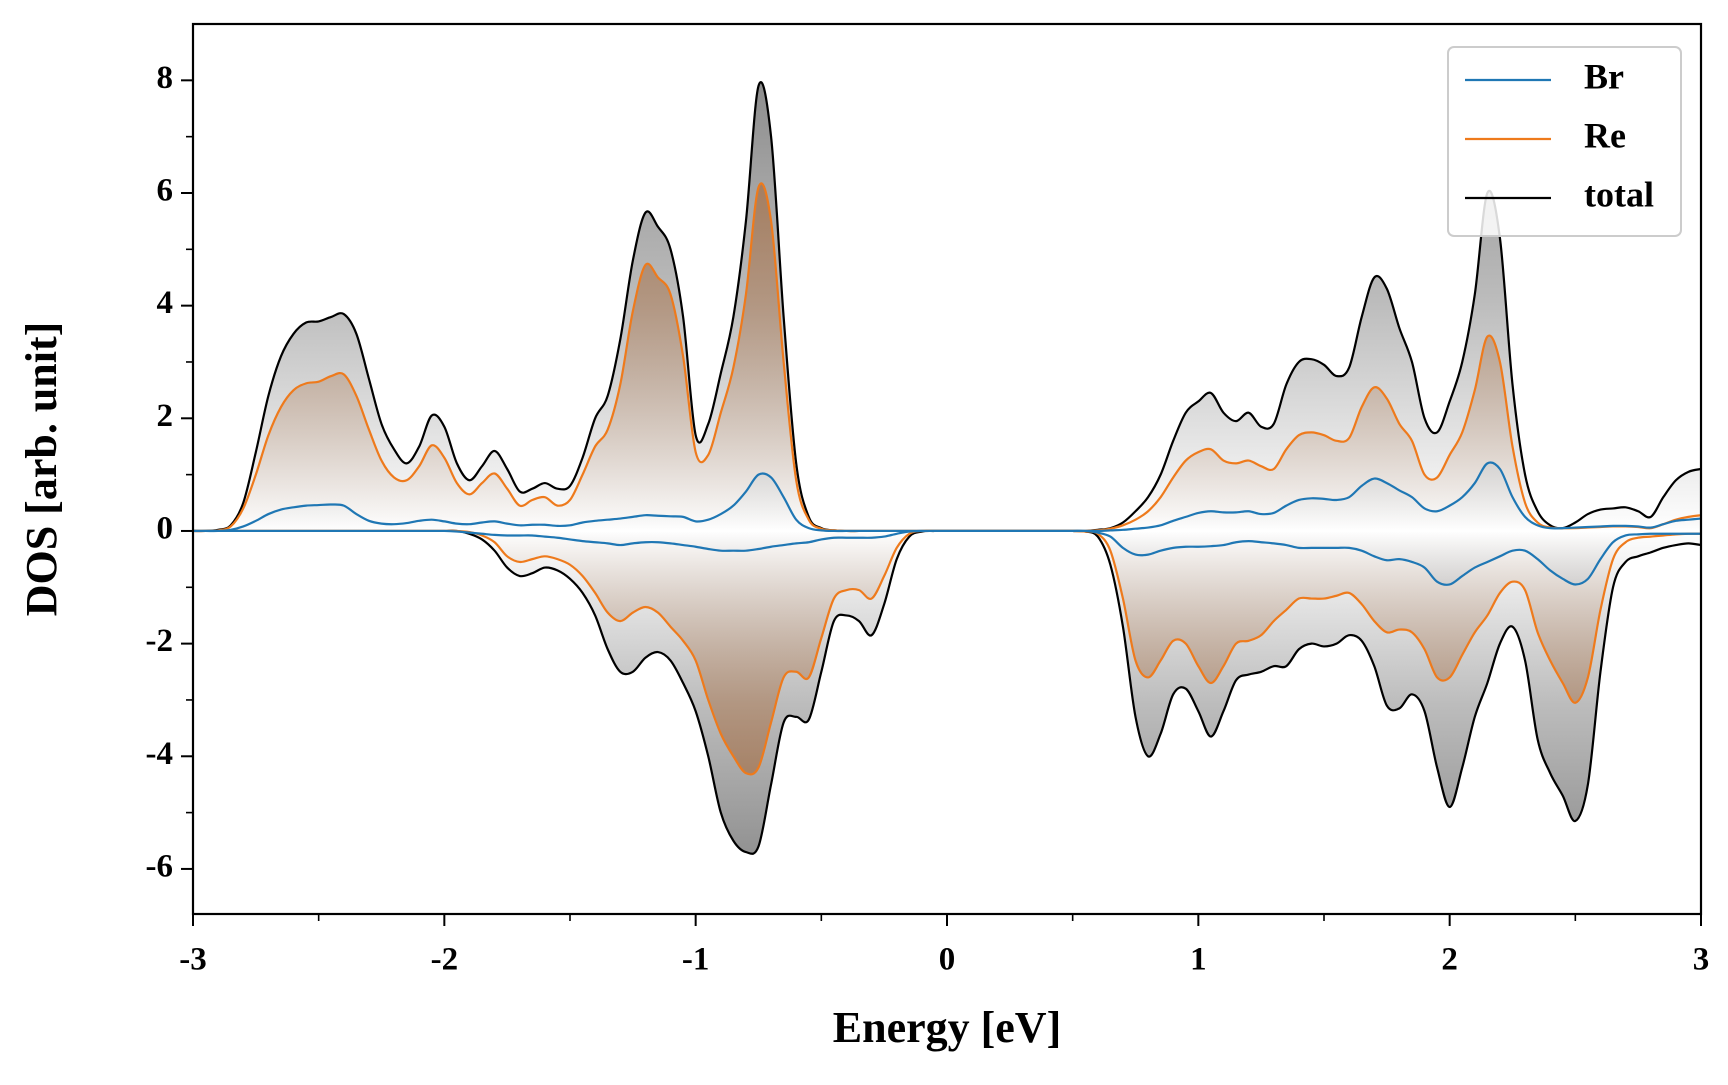 The width and height of the screenshot is (1728, 1085). Describe the element at coordinates (165, 529) in the screenshot. I see `y-tick-label: 0` at that location.